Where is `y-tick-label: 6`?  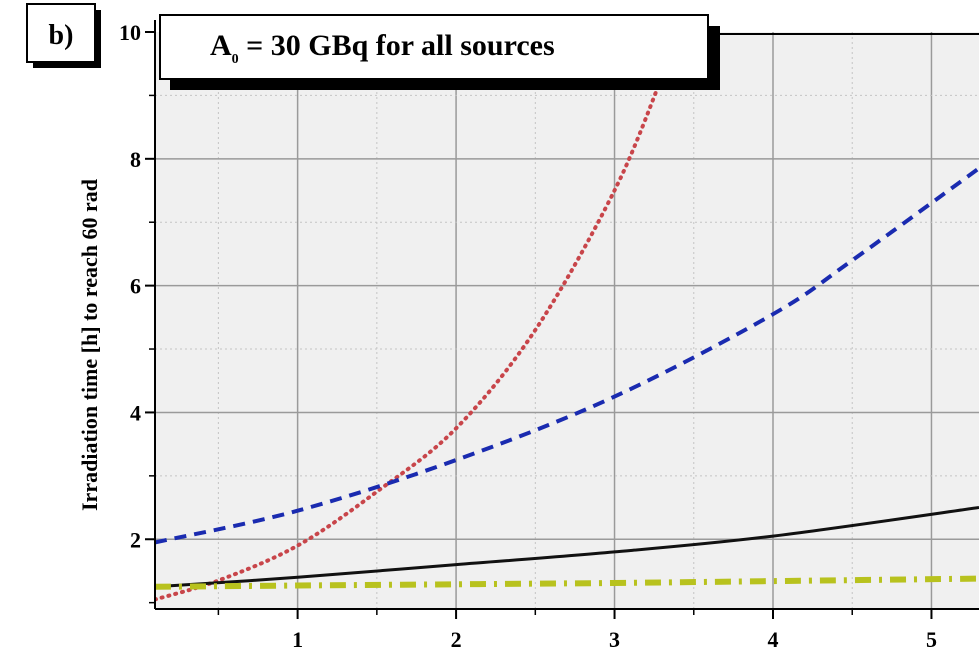
y-tick-label: 6 is located at coordinates (135, 286).